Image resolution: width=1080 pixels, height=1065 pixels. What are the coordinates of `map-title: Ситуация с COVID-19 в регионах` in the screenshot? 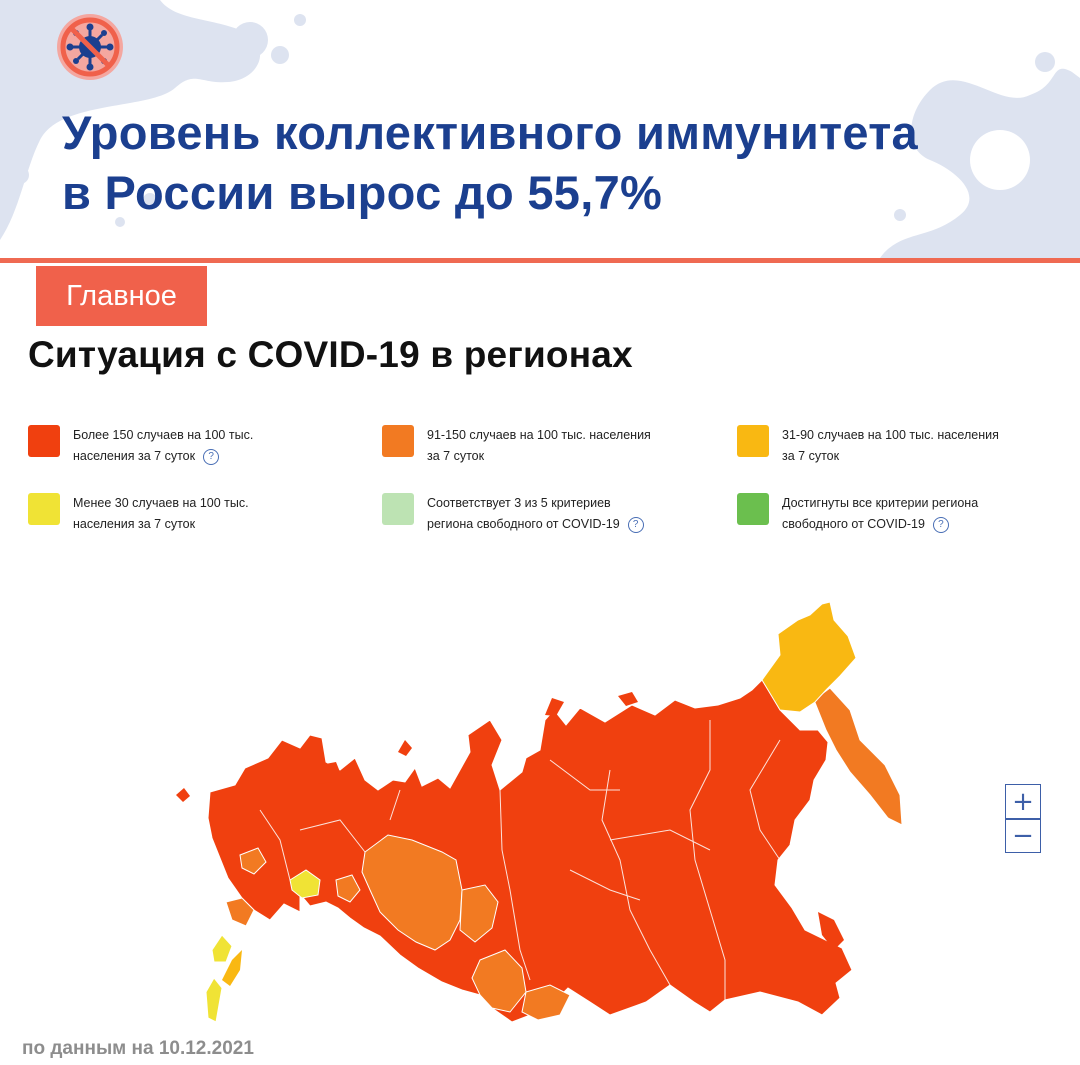 It's located at (330, 354).